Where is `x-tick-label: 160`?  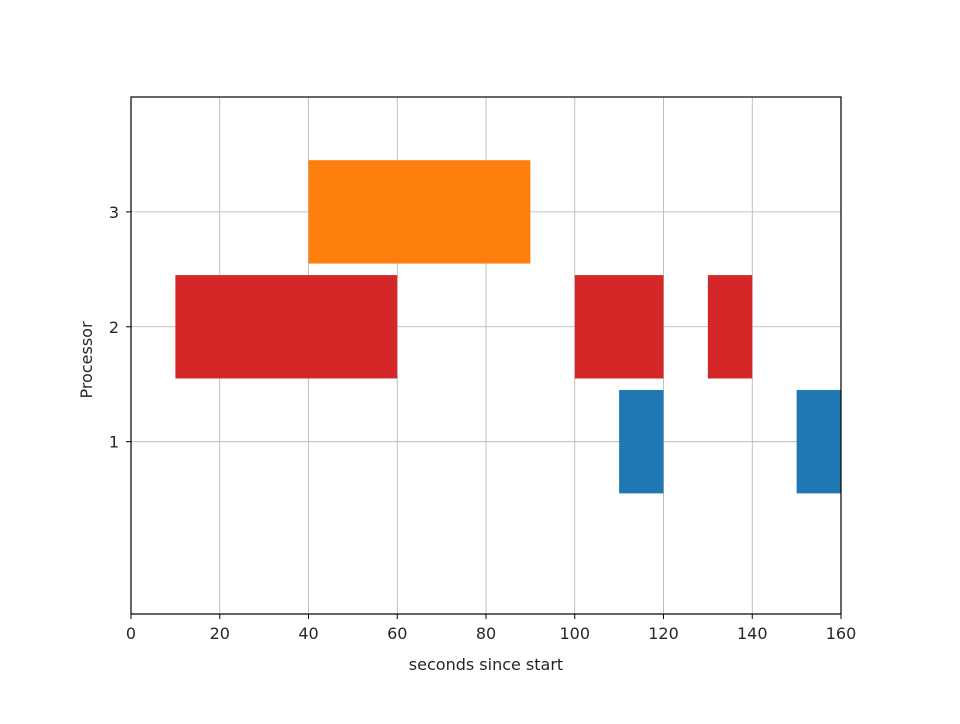
x-tick-label: 160 is located at coordinates (841, 633).